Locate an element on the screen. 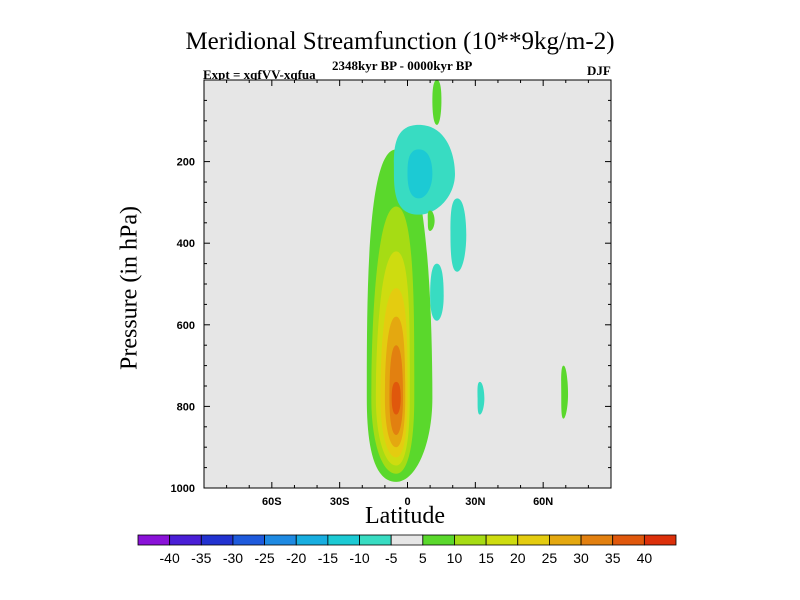 Image resolution: width=800 pixels, height=600 pixels. x-tick-label: 60S is located at coordinates (272, 502).